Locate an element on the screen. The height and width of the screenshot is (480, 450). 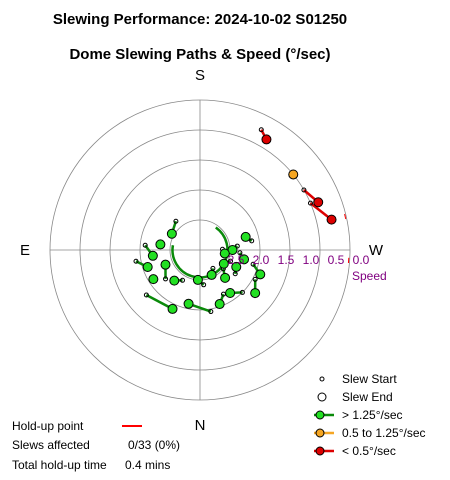
legend-entry: > 1.25°/sec is located at coordinates (358, 415).